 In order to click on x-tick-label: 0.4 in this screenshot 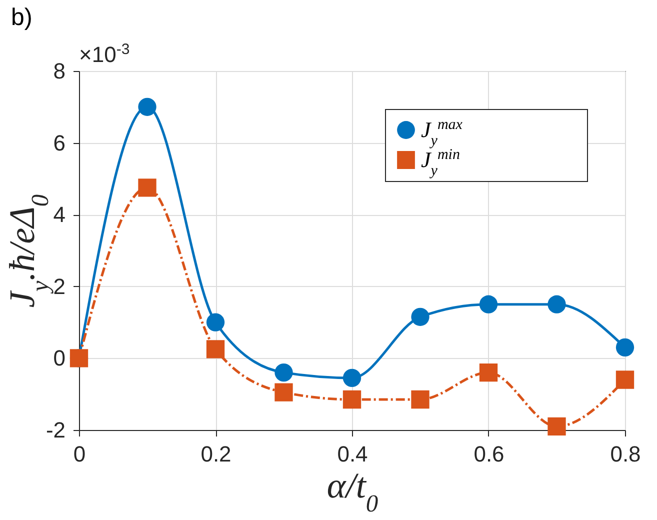, I will do `click(352, 454)`.